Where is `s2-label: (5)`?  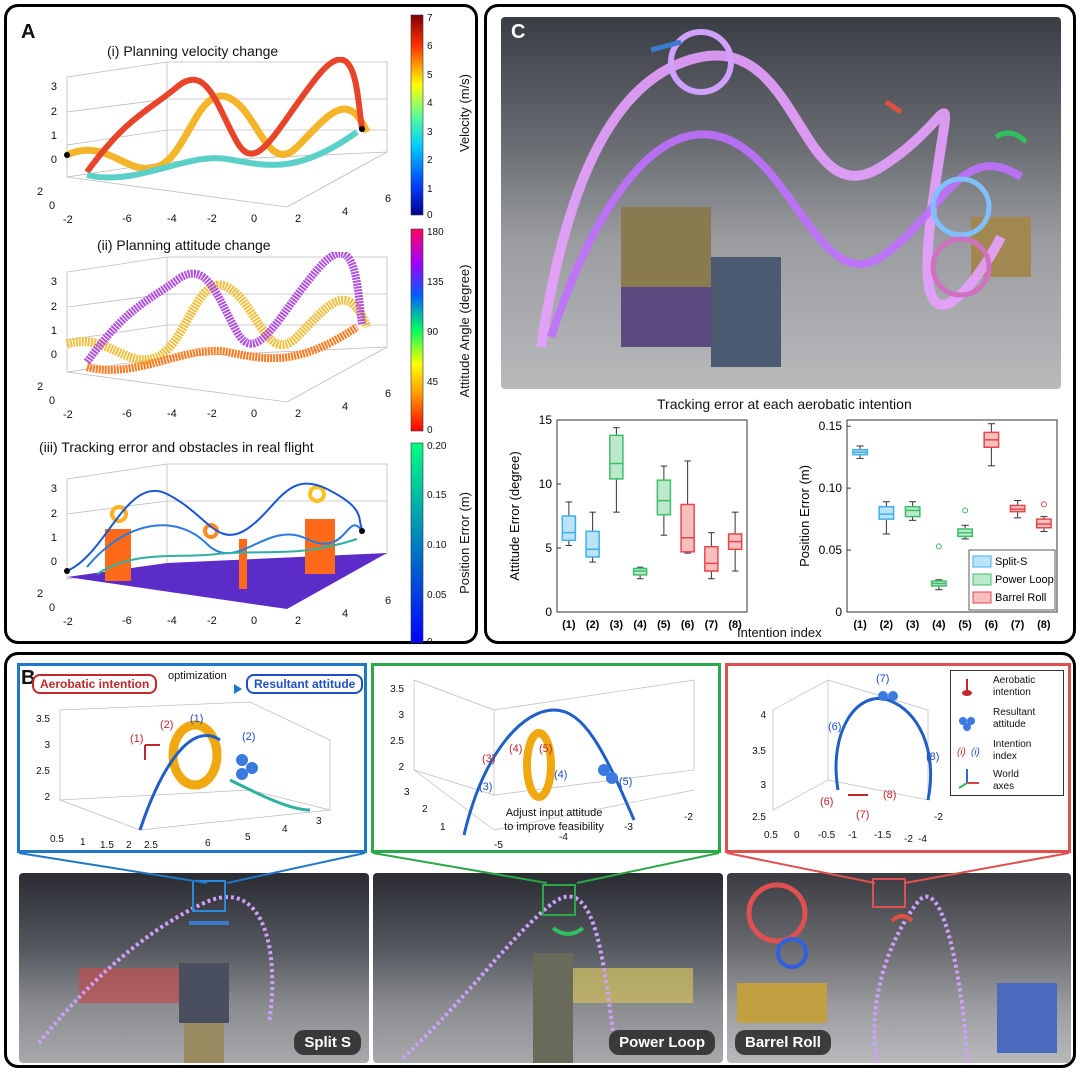
s2-label: (5) is located at coordinates (545, 749).